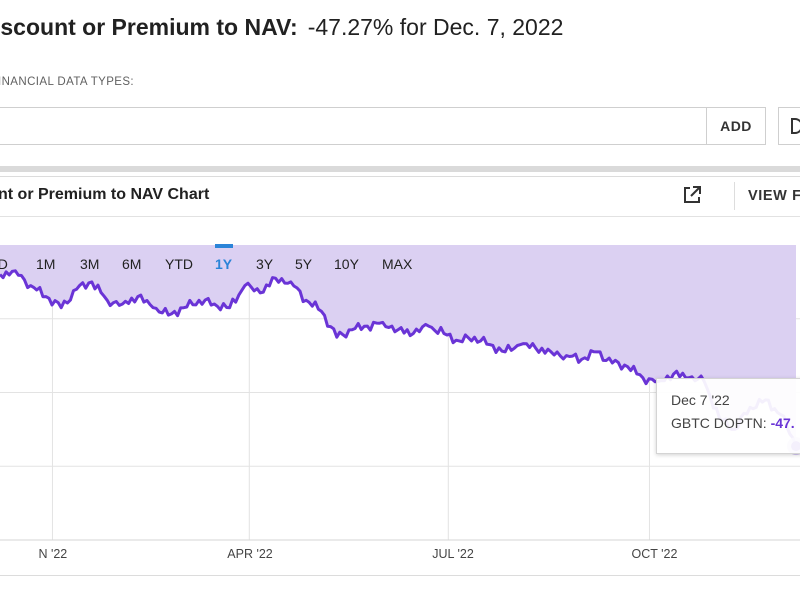 This screenshot has height=600, width=800. What do you see at coordinates (782, 423) in the screenshot?
I see `tooltip-value: -47.` at bounding box center [782, 423].